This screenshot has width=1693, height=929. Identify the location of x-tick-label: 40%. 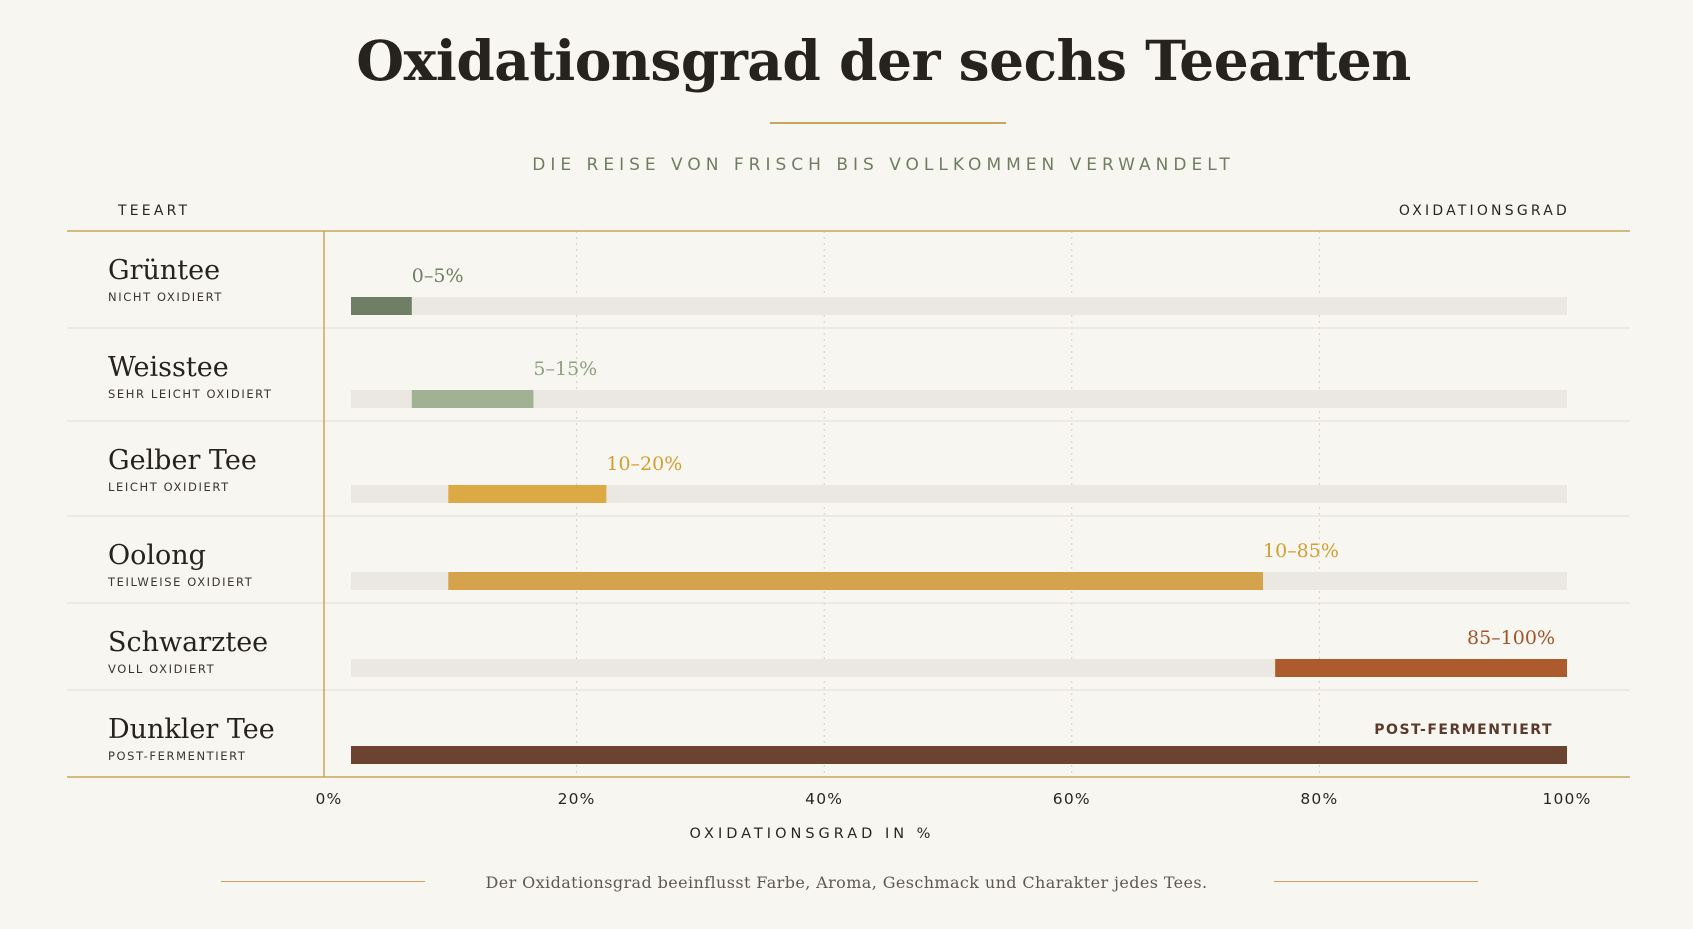
(824, 799).